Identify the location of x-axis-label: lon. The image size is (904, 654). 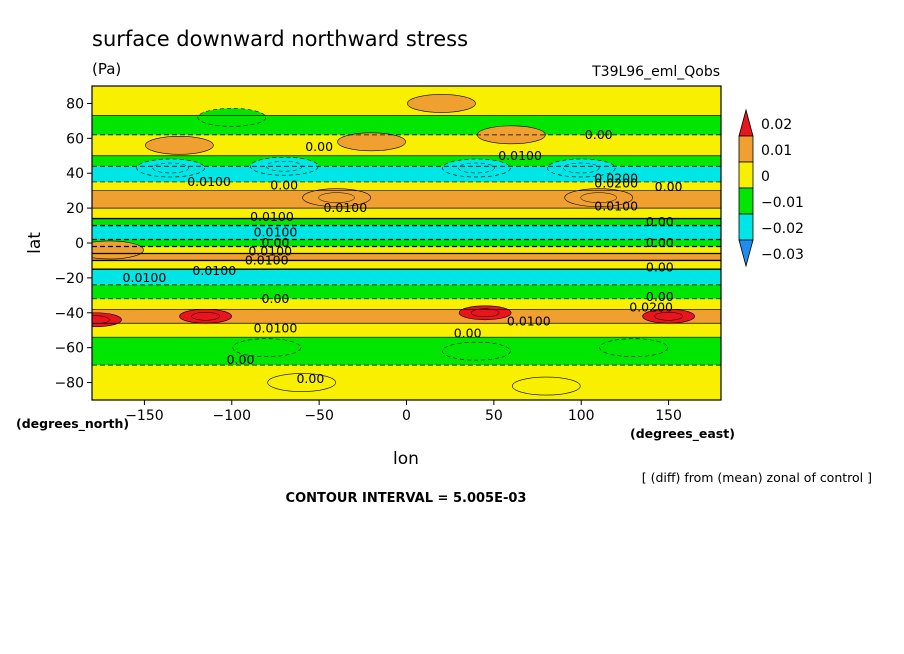
(406, 459).